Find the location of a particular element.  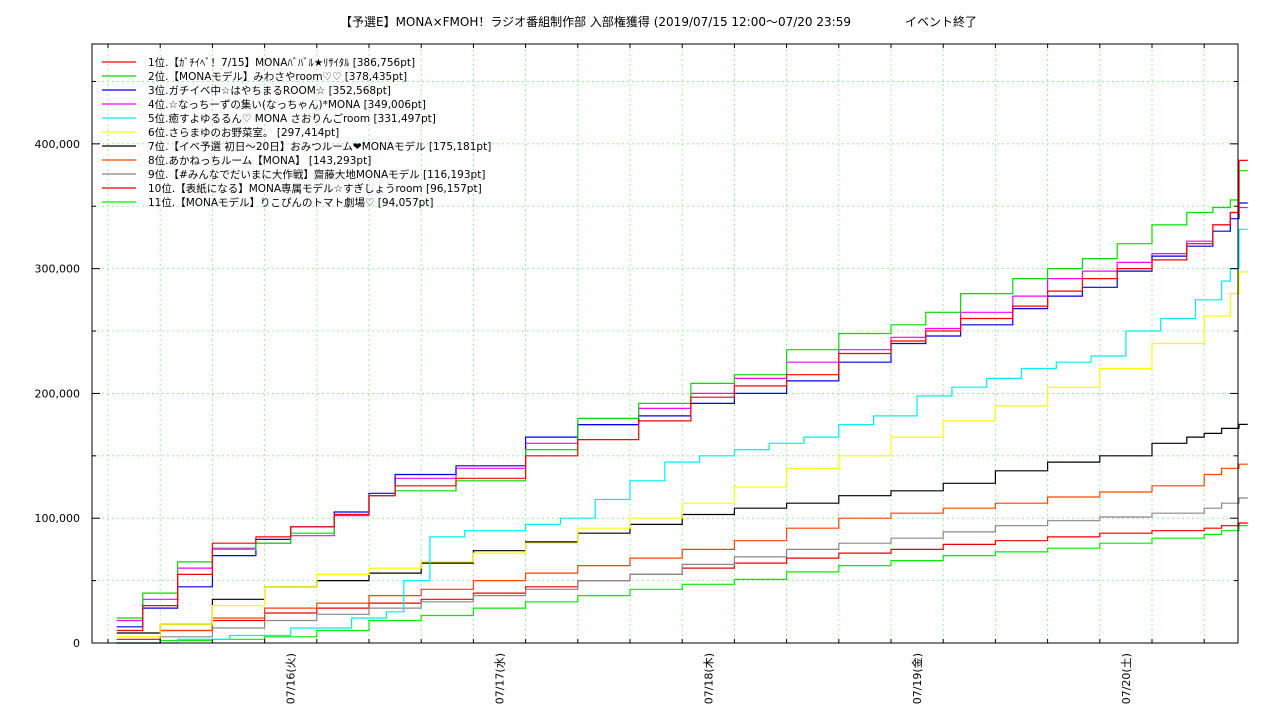

event-status: イベント終了 is located at coordinates (941, 21).